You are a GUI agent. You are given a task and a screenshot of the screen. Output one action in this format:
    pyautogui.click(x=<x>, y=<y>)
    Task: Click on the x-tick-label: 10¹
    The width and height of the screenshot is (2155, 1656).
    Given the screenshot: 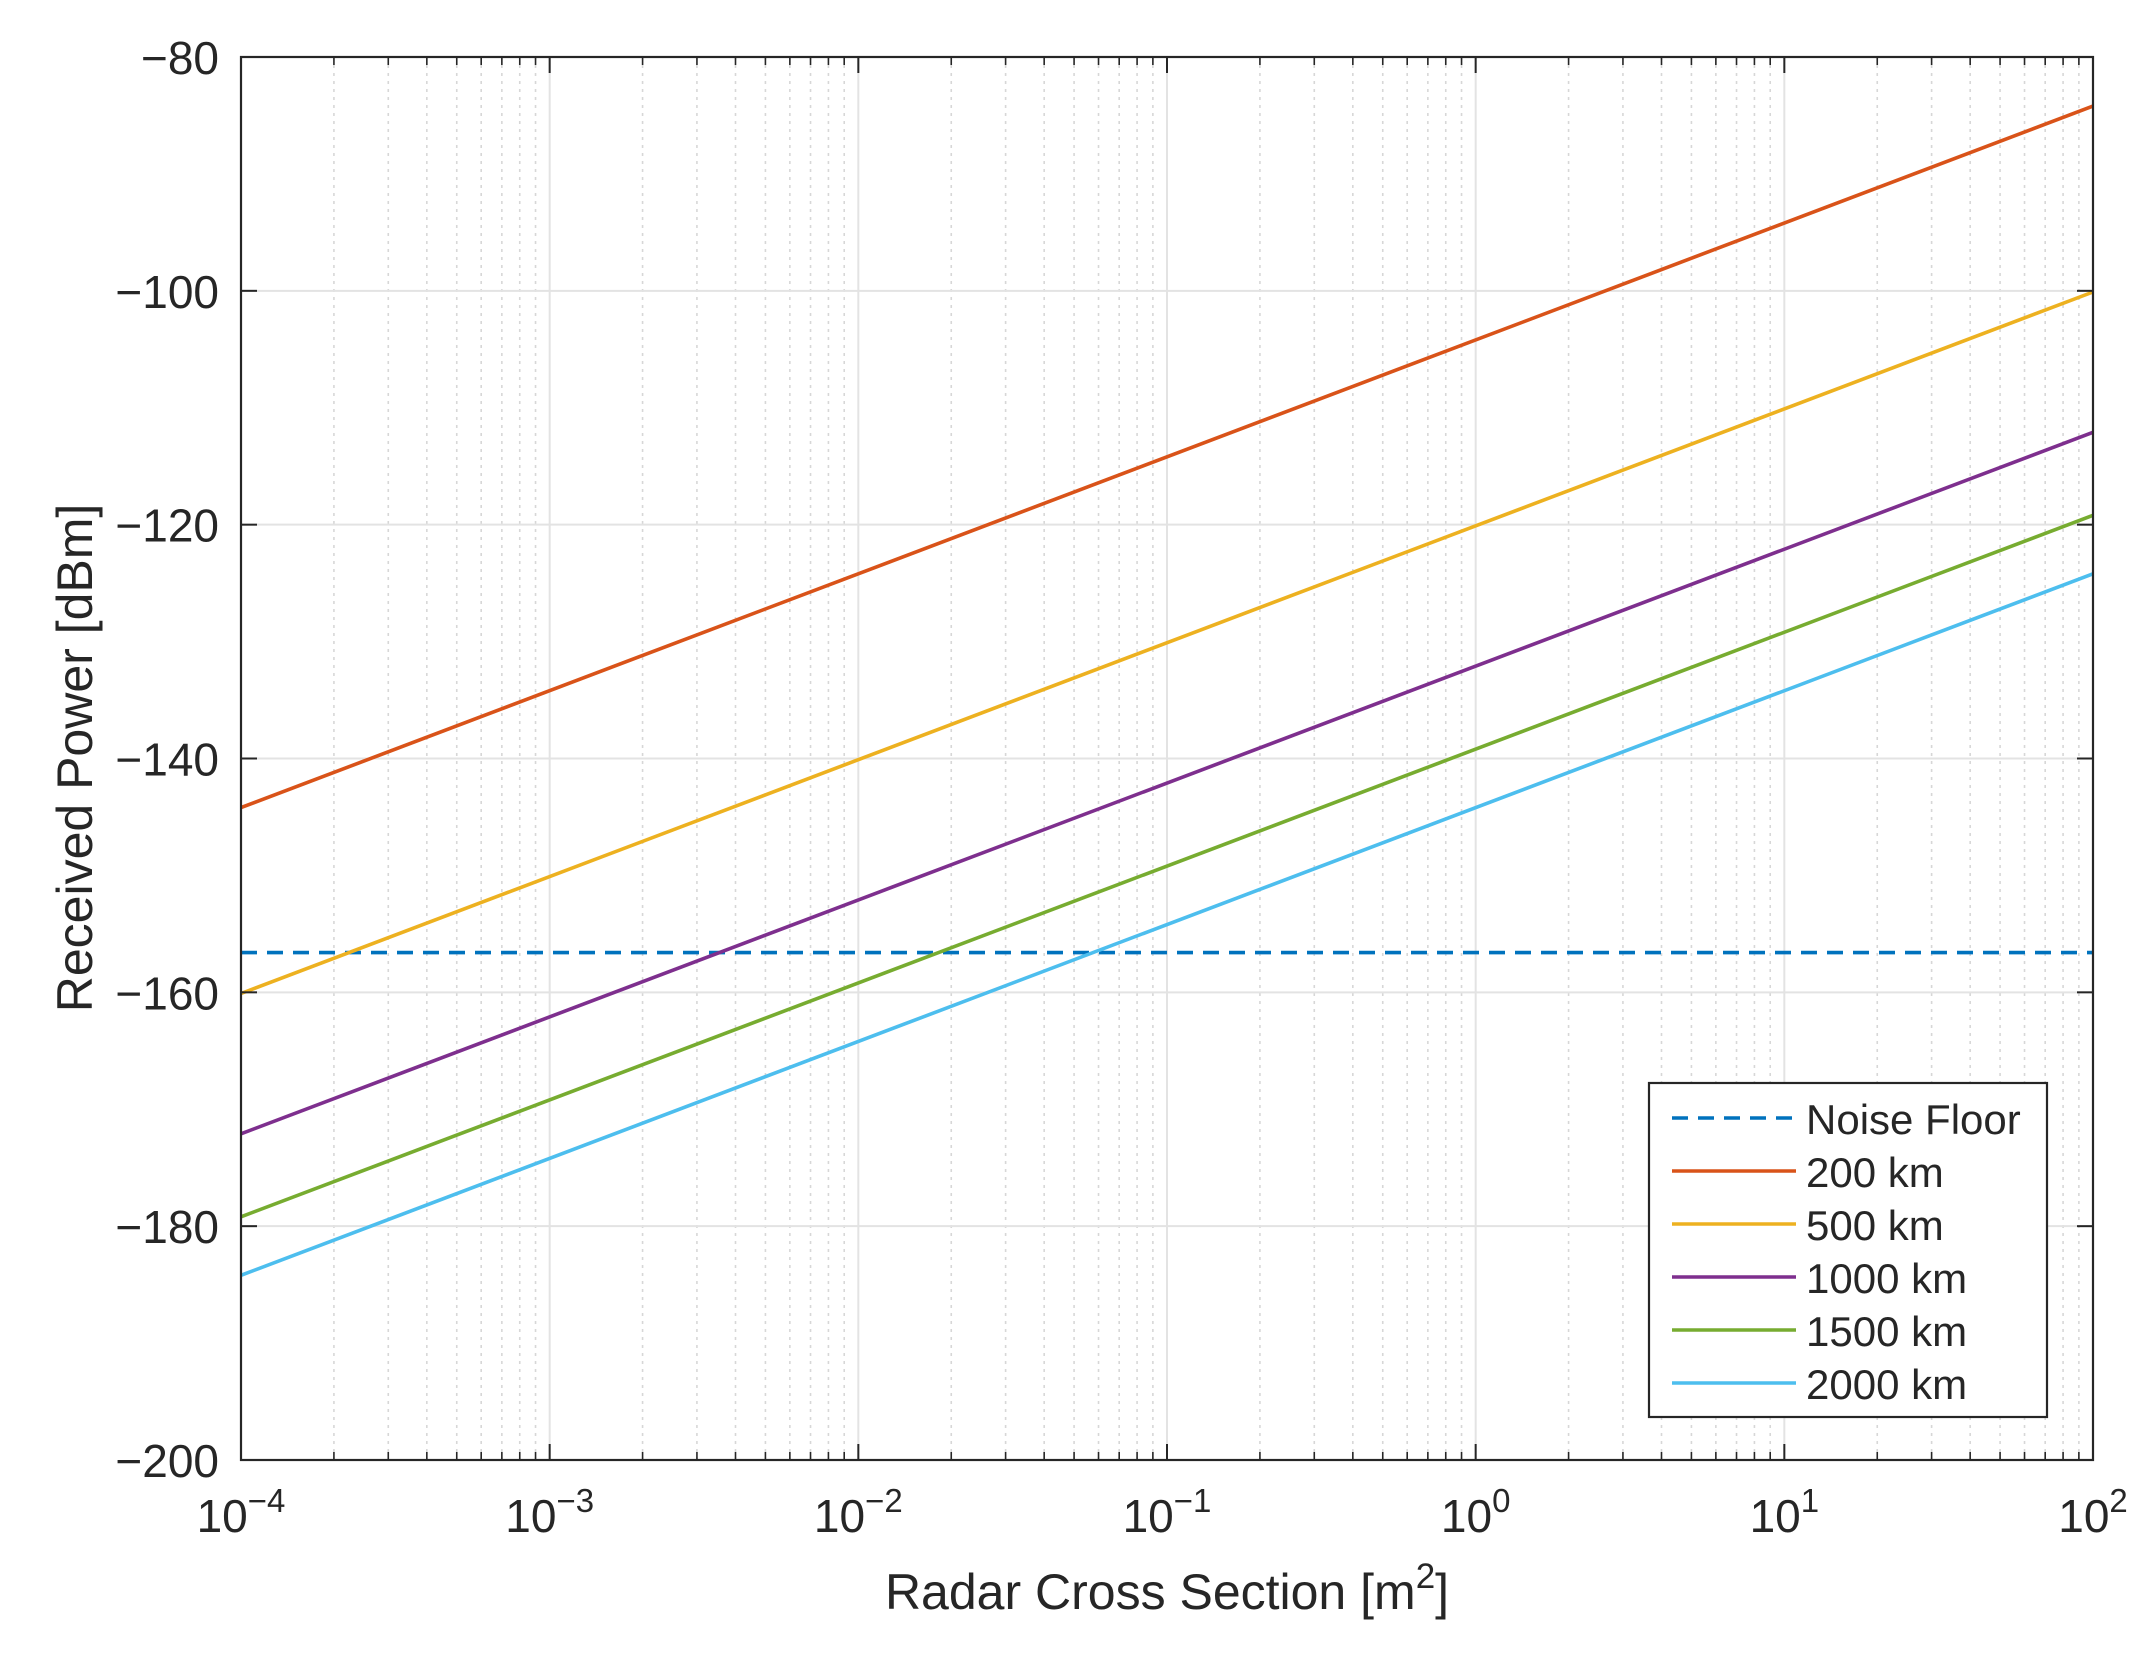 What is the action you would take?
    pyautogui.click(x=1785, y=1512)
    